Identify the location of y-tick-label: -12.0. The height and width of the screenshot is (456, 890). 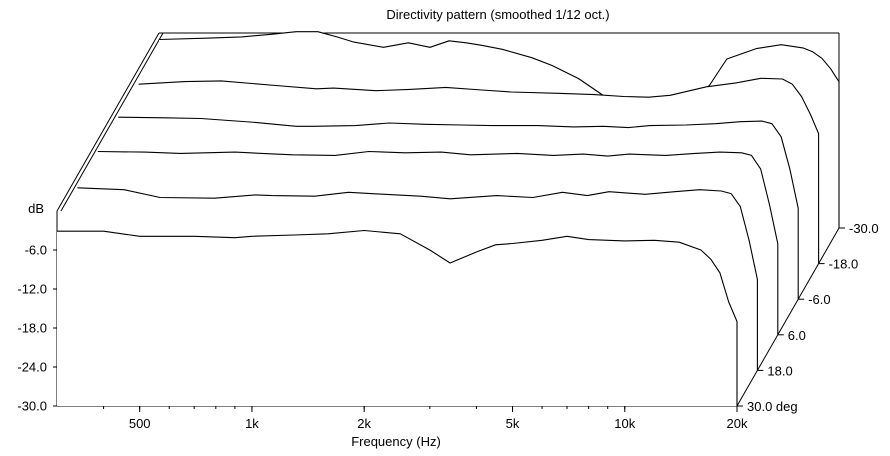
(32, 289).